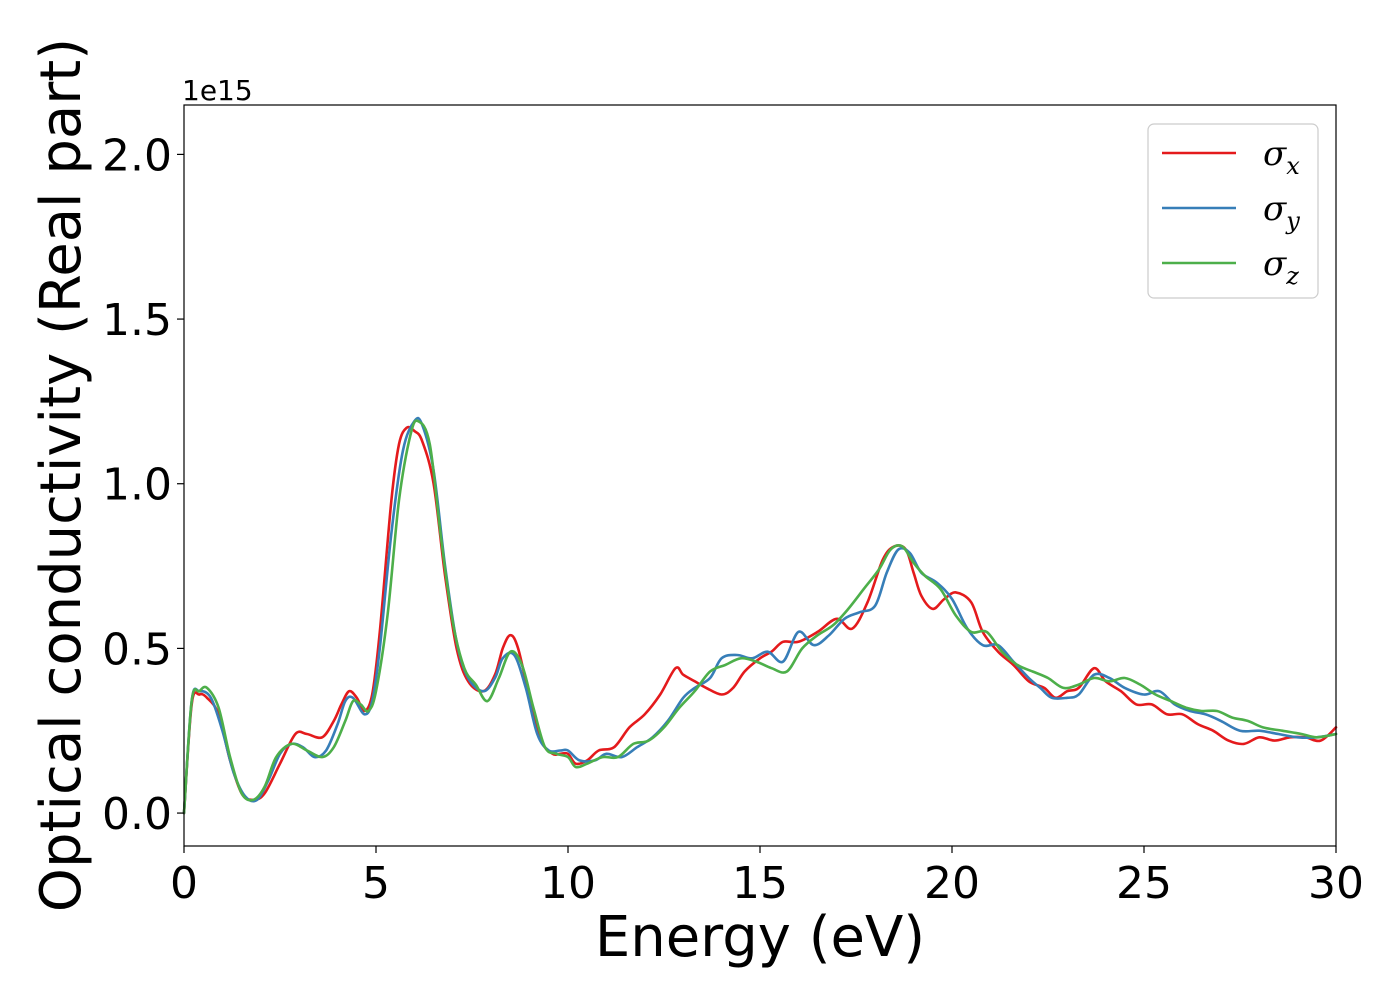 This screenshot has width=1400, height=1000. I want to click on y-axis: 0.0 0.5 1.0 1.5 2.0, so click(143, 485).